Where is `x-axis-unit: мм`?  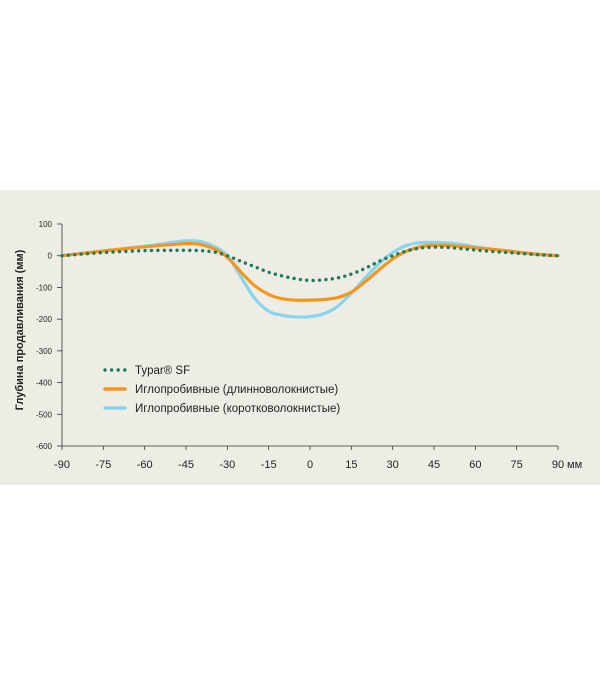 x-axis-unit: мм is located at coordinates (574, 465).